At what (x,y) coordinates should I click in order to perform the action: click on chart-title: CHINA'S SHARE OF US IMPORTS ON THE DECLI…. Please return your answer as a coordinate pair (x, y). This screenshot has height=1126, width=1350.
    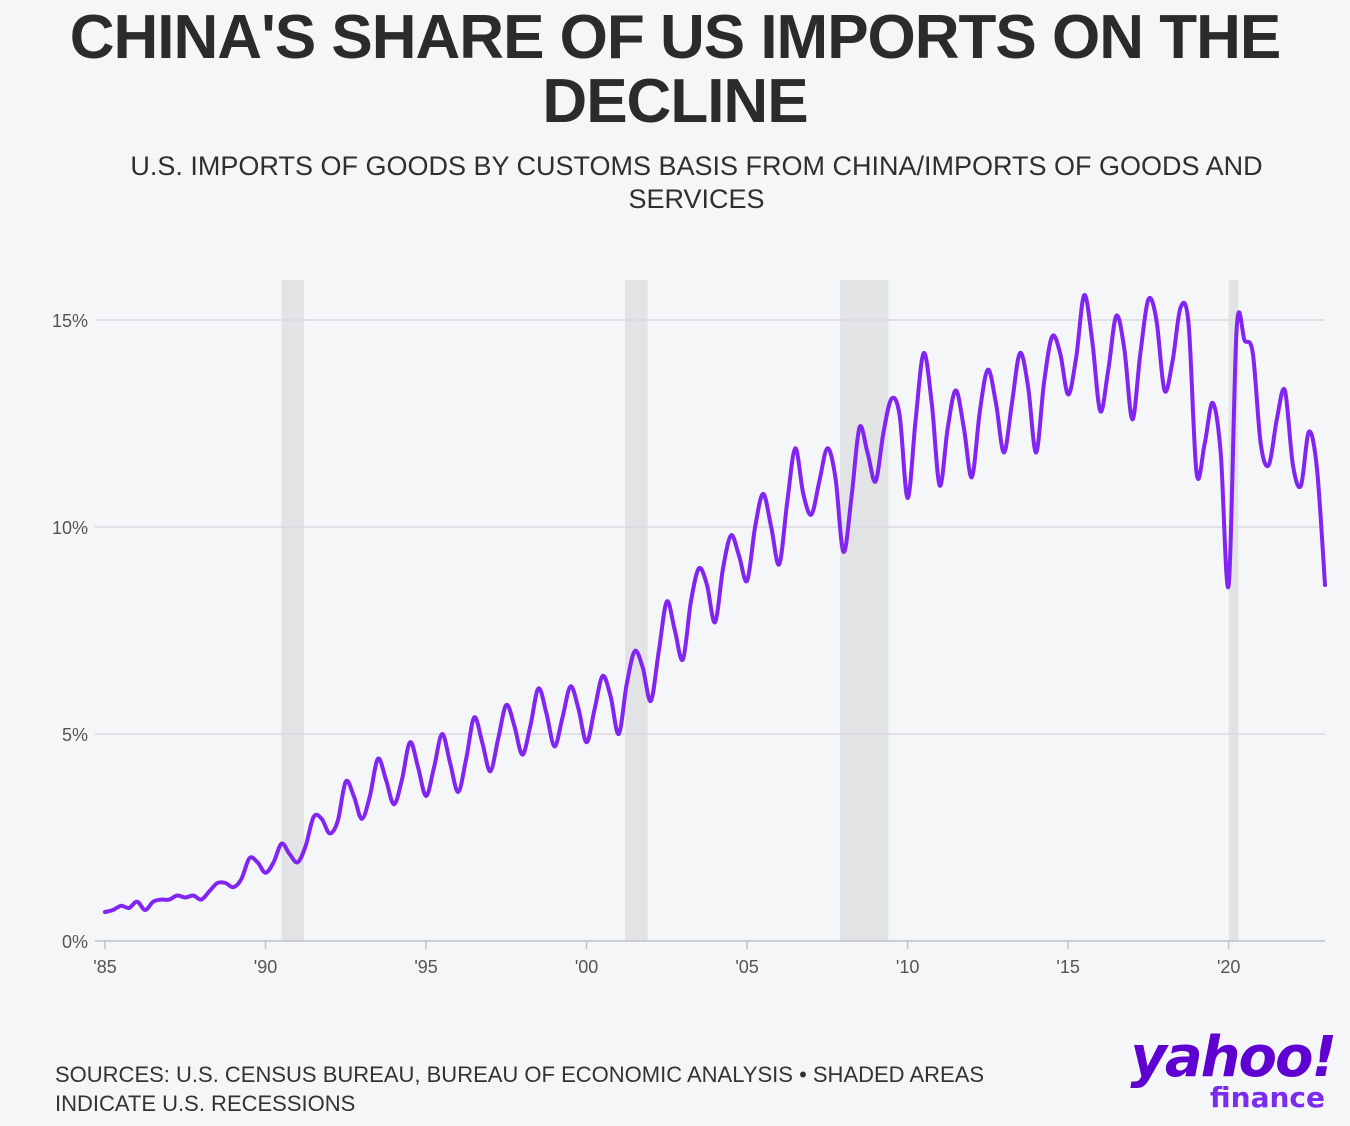
    Looking at the image, I should click on (675, 69).